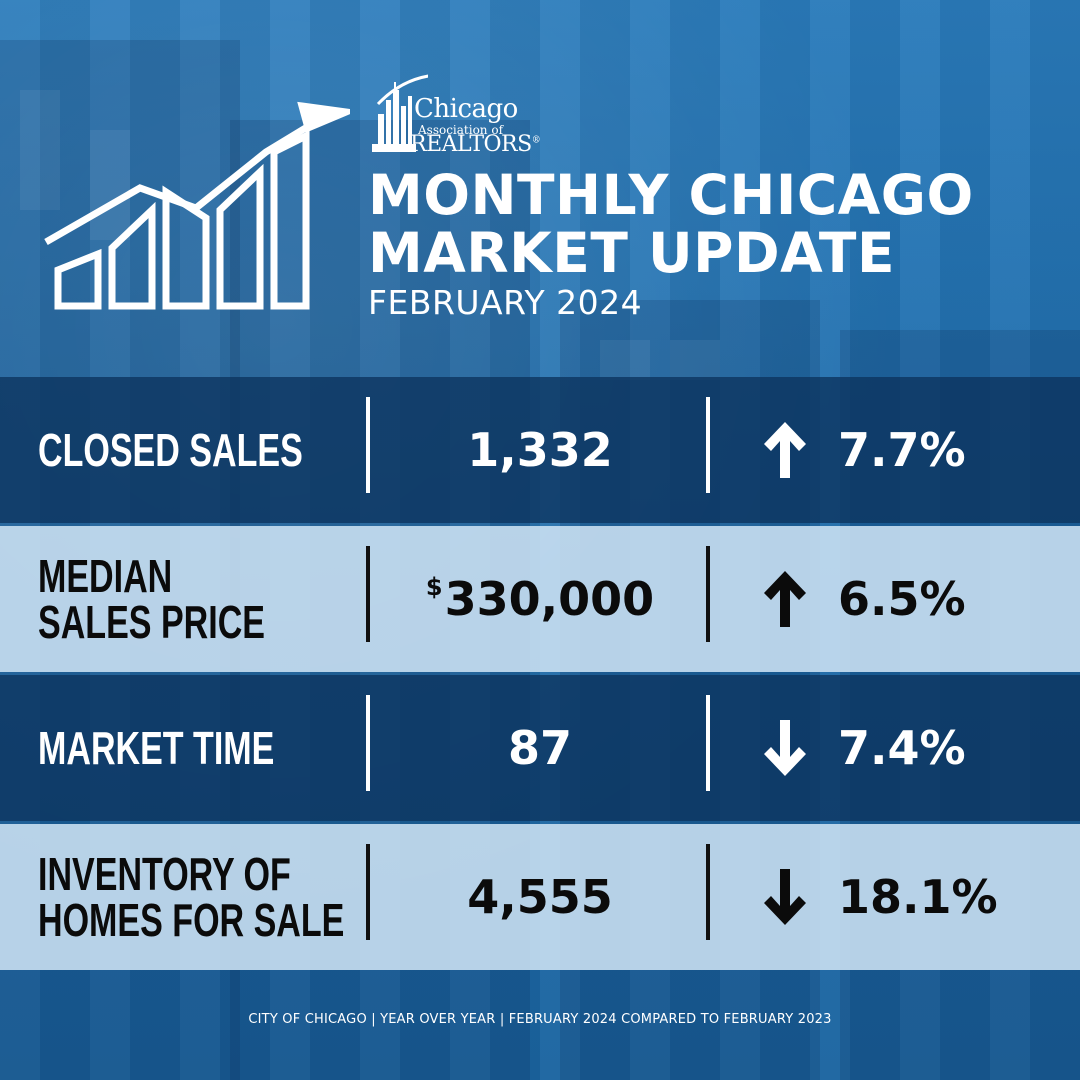 The image size is (1080, 1080). What do you see at coordinates (902, 599) in the screenshot?
I see `stat-change-percent: 6.5%` at bounding box center [902, 599].